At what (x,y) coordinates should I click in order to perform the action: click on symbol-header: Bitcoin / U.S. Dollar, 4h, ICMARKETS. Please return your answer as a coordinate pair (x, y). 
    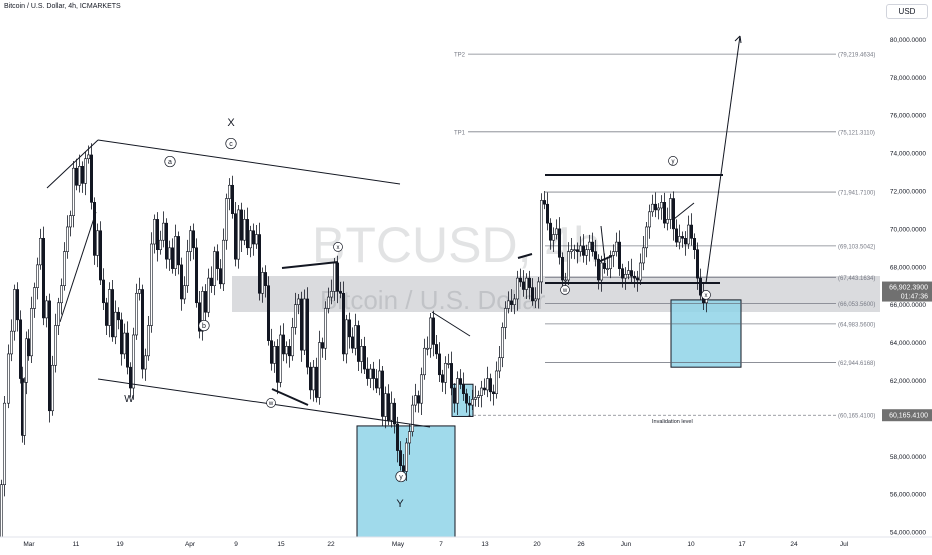
    Looking at the image, I should click on (62, 6).